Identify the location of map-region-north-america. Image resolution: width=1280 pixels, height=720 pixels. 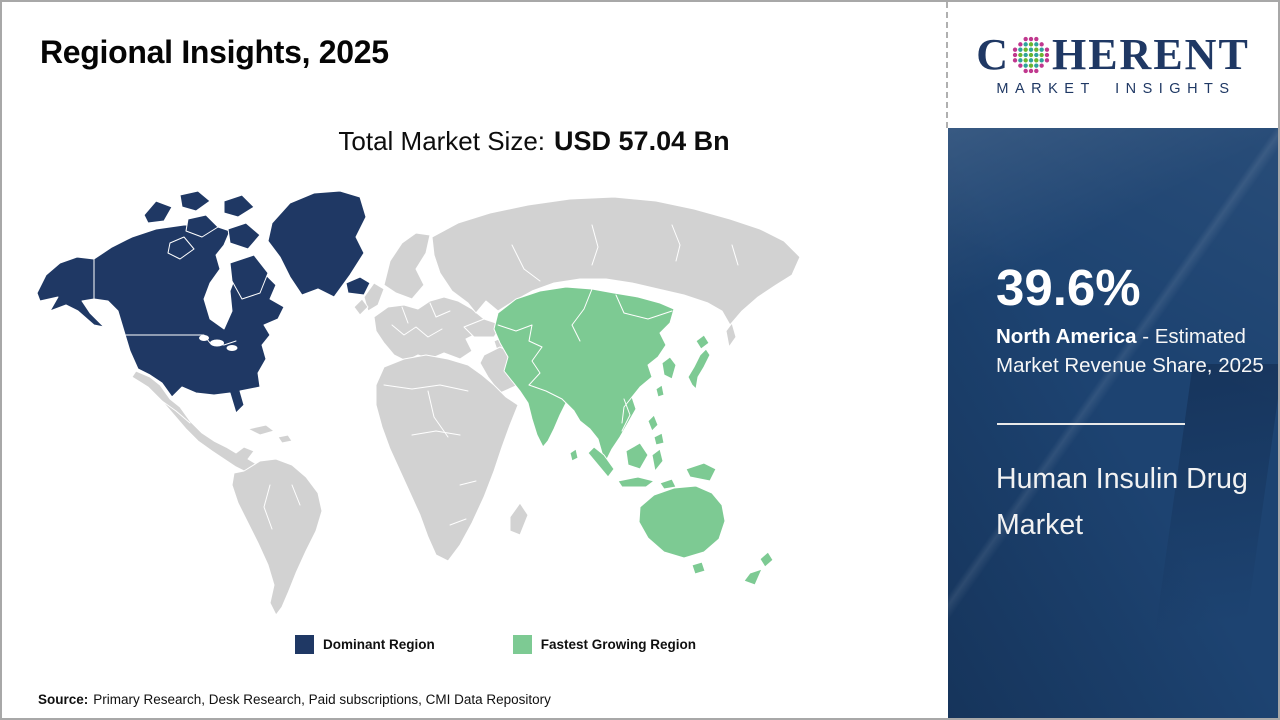
(203, 302).